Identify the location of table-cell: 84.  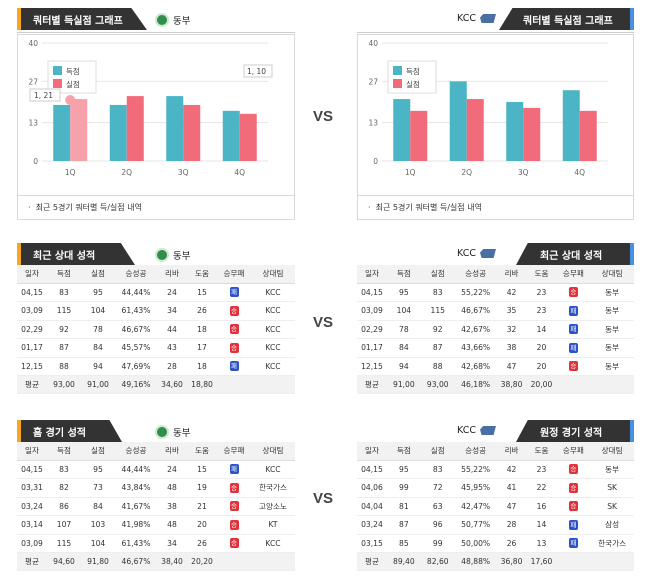
(403, 348).